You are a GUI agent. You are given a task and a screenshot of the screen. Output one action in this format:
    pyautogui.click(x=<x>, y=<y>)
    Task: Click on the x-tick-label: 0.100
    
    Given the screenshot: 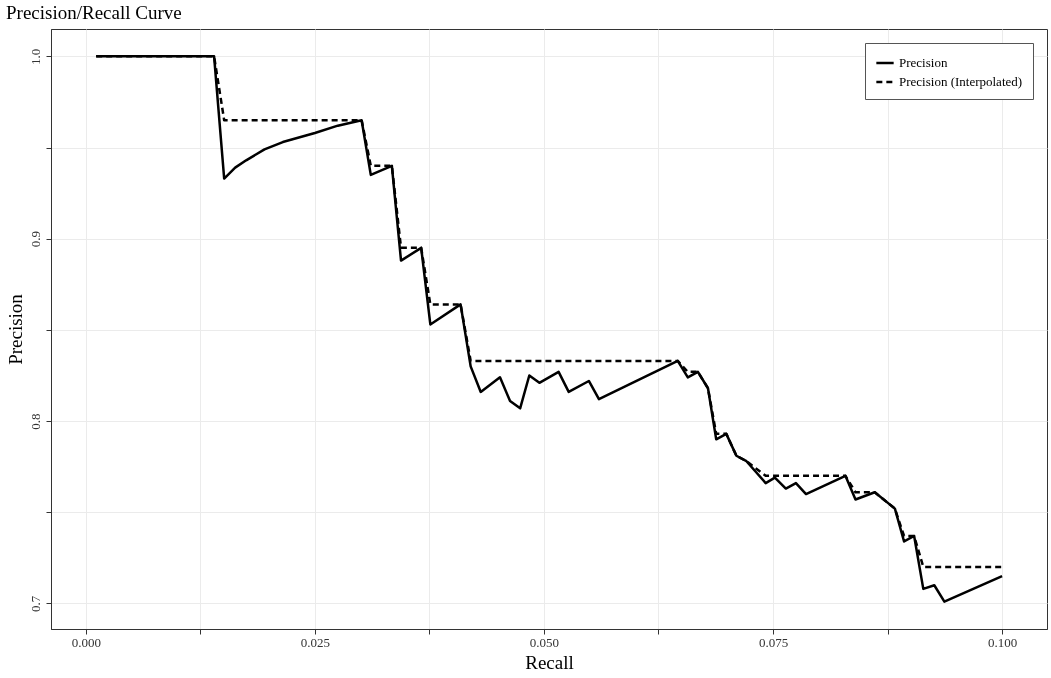 What is the action you would take?
    pyautogui.click(x=1002, y=642)
    